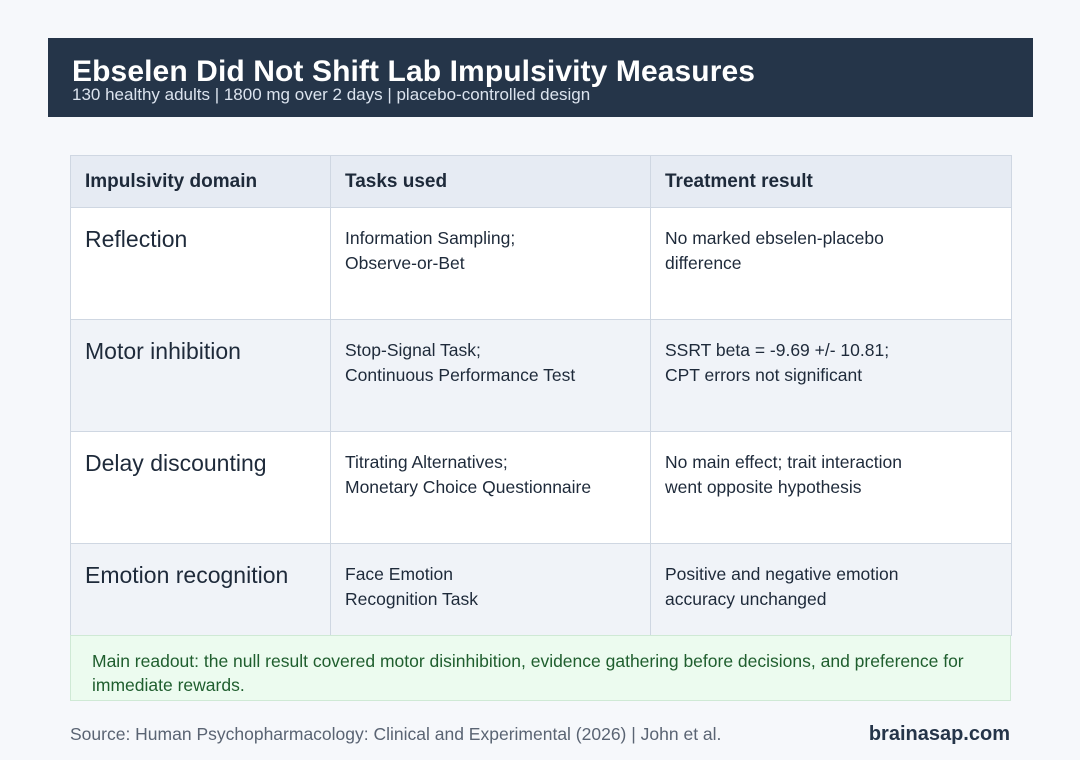 The width and height of the screenshot is (1080, 760). What do you see at coordinates (490, 263) in the screenshot?
I see `tasks-cell: Information Sampling; Observe-or-Bet` at bounding box center [490, 263].